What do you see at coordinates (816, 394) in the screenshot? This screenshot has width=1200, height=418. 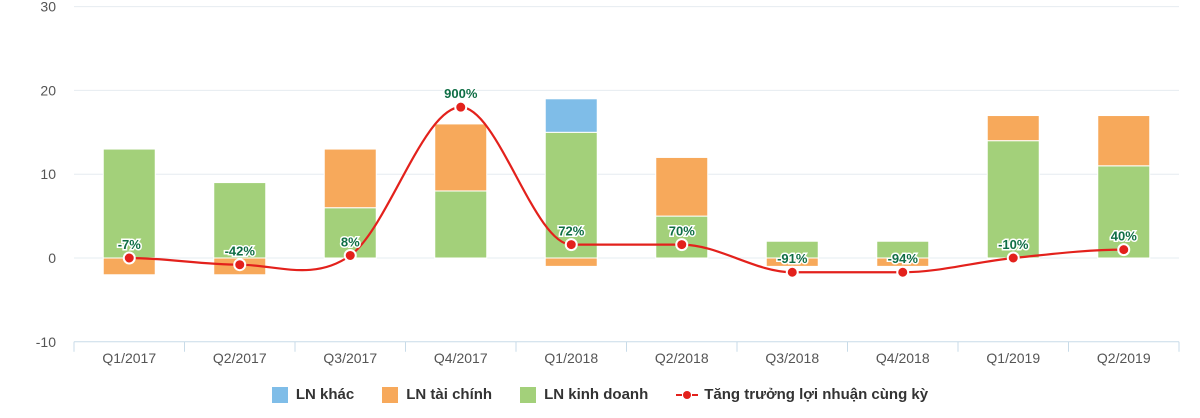 I see `legend-label: Tăng trưởng lợi nhuận cùng kỳ` at bounding box center [816, 394].